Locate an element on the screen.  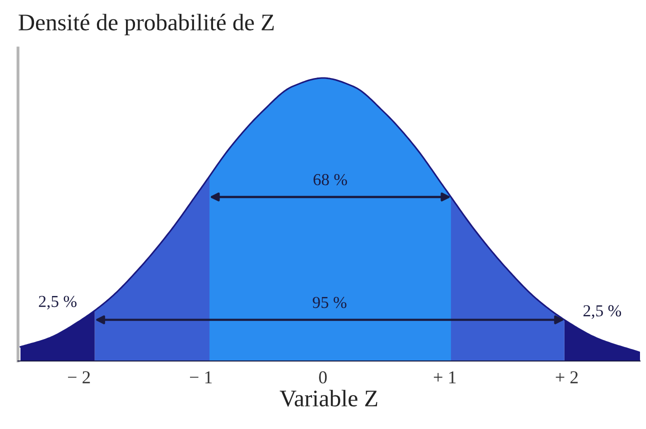
band-label: 68 % is located at coordinates (331, 180).